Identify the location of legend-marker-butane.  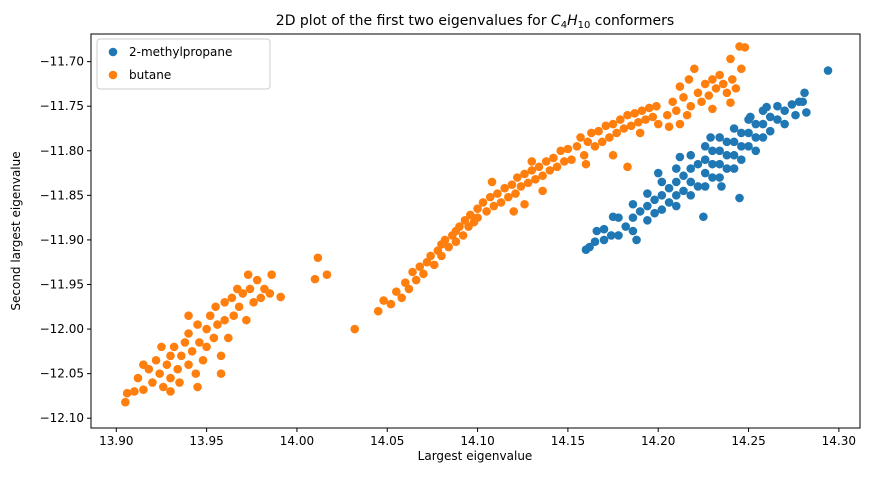
(113, 75).